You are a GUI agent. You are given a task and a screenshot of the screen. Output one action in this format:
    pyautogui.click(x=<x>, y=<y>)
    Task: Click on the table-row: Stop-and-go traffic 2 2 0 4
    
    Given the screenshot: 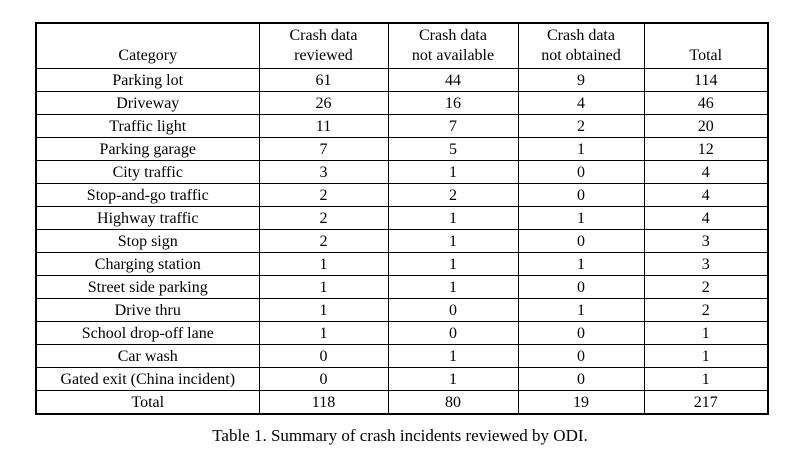 What is the action you would take?
    pyautogui.click(x=402, y=195)
    